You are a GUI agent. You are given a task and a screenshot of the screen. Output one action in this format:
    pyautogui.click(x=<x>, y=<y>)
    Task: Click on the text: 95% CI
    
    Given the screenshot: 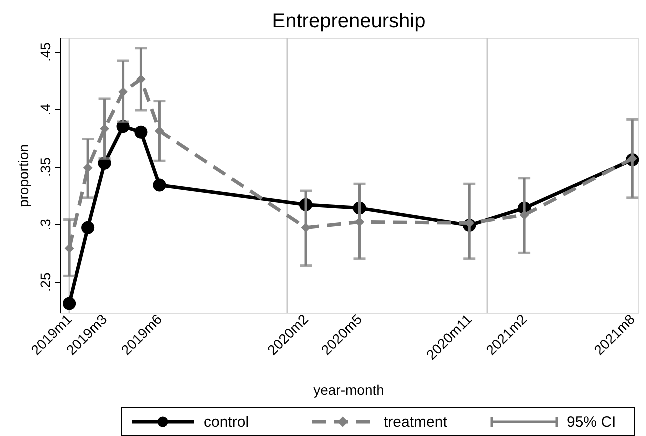 What is the action you would take?
    pyautogui.click(x=591, y=422)
    